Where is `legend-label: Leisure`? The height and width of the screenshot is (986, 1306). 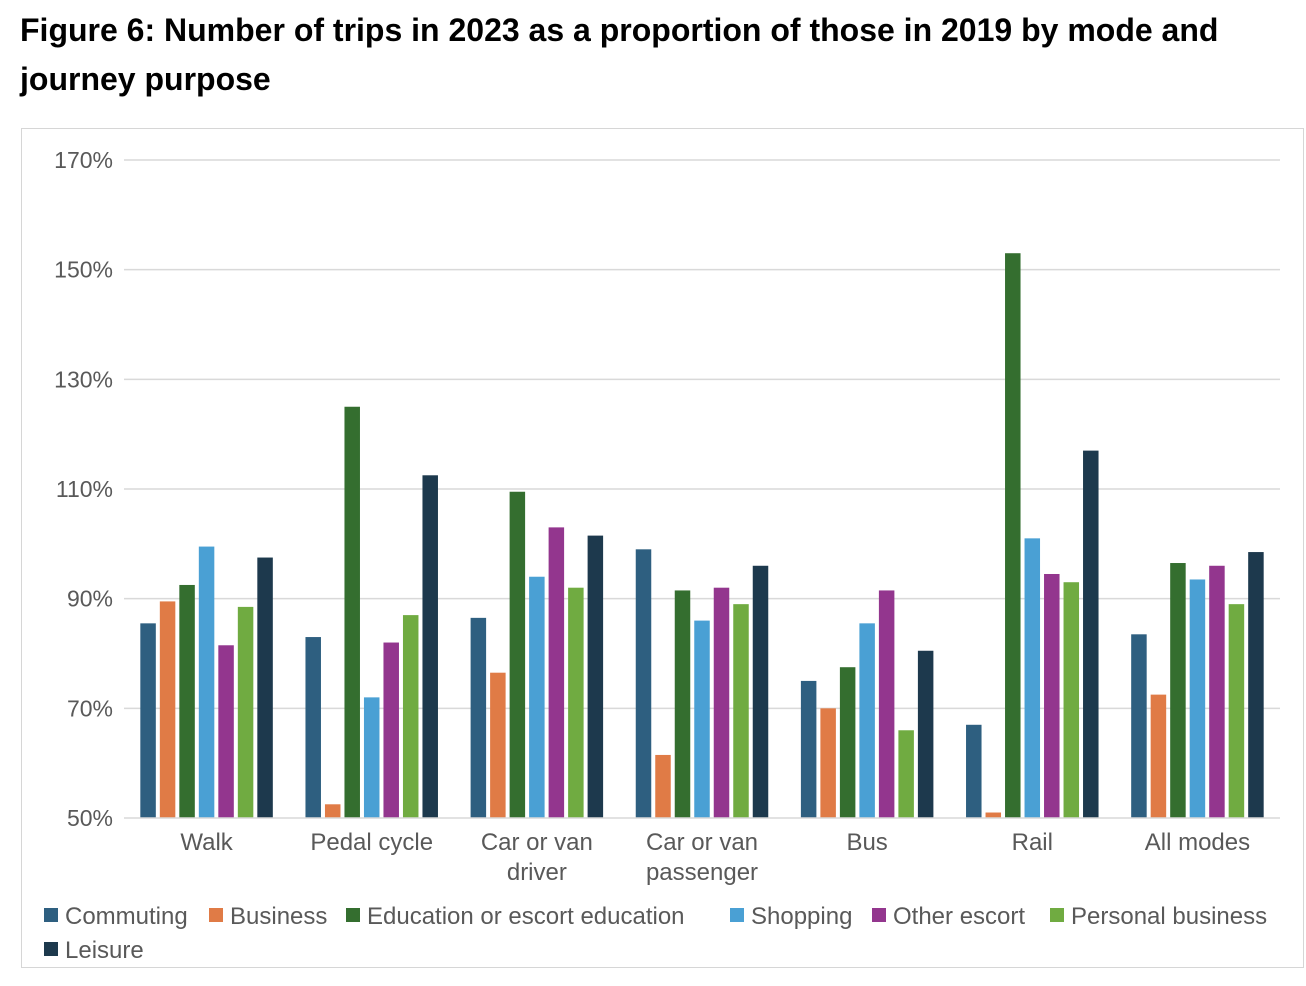
legend-label: Leisure is located at coordinates (104, 950).